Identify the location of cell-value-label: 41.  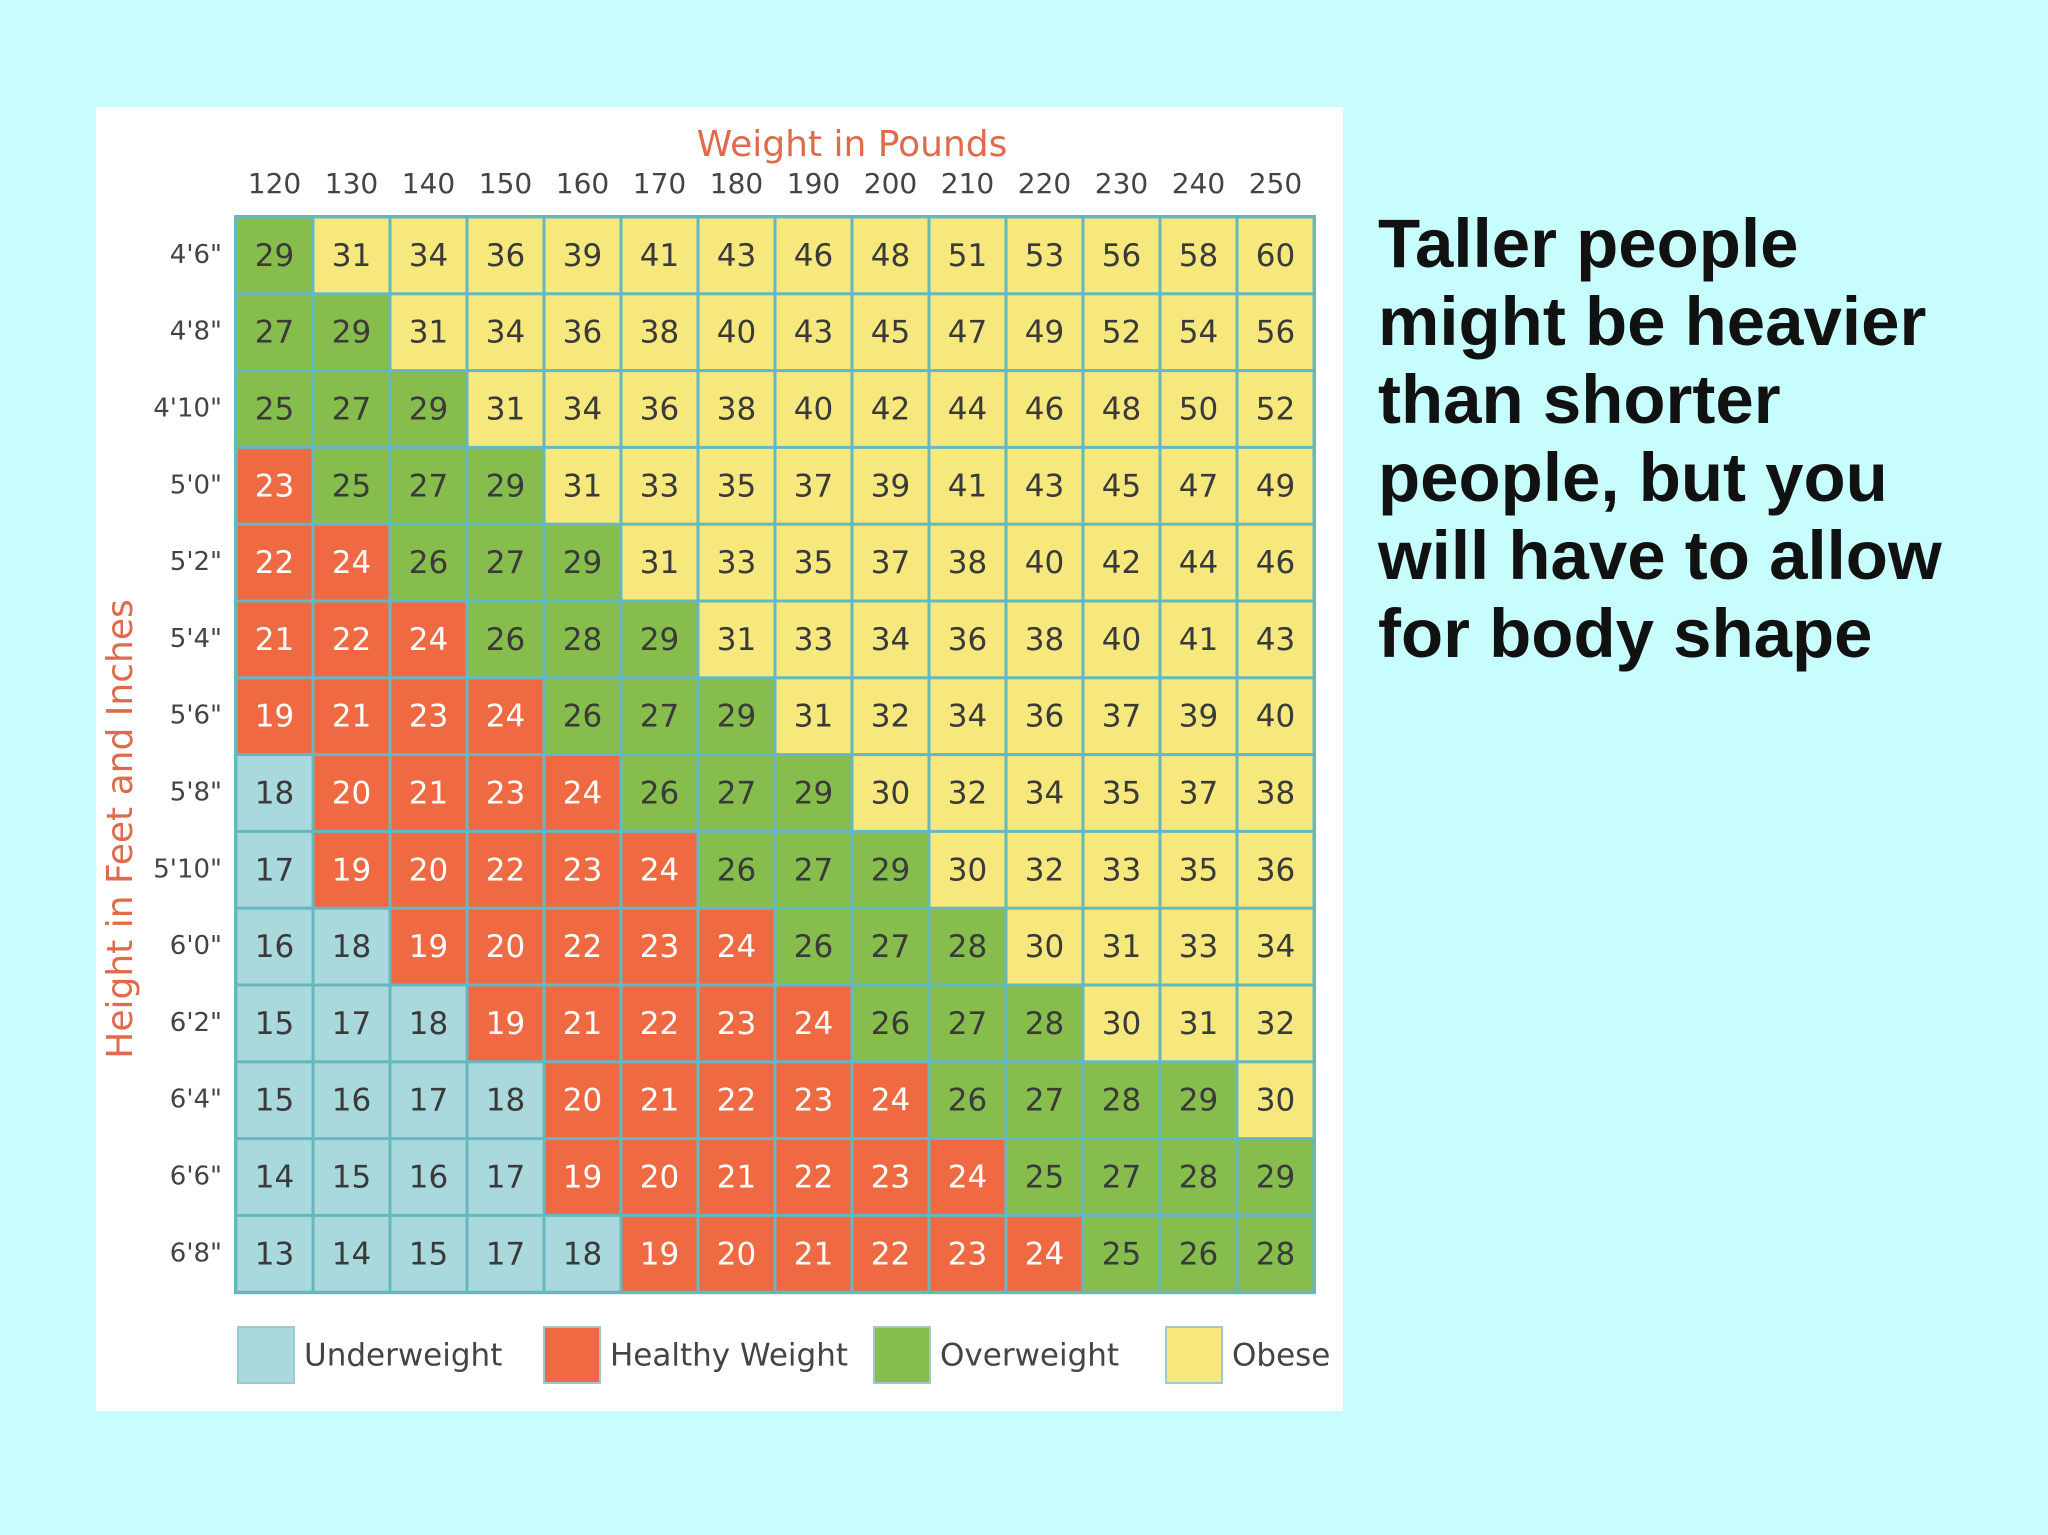
(1198, 640).